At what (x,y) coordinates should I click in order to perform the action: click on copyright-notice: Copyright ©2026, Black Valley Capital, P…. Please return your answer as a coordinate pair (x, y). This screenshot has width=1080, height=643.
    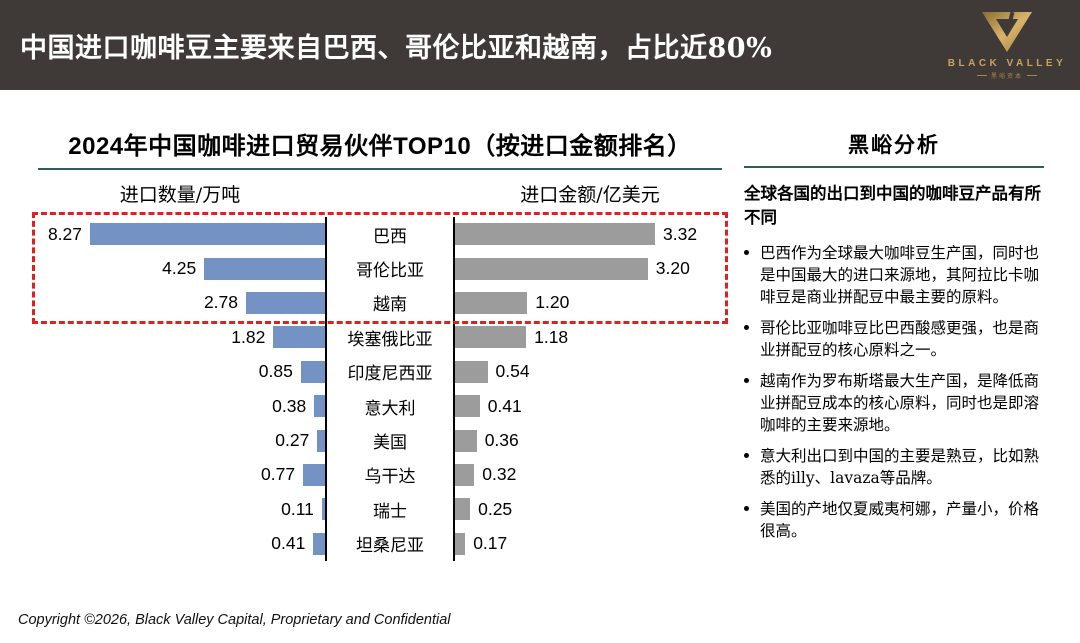
    Looking at the image, I should click on (234, 620).